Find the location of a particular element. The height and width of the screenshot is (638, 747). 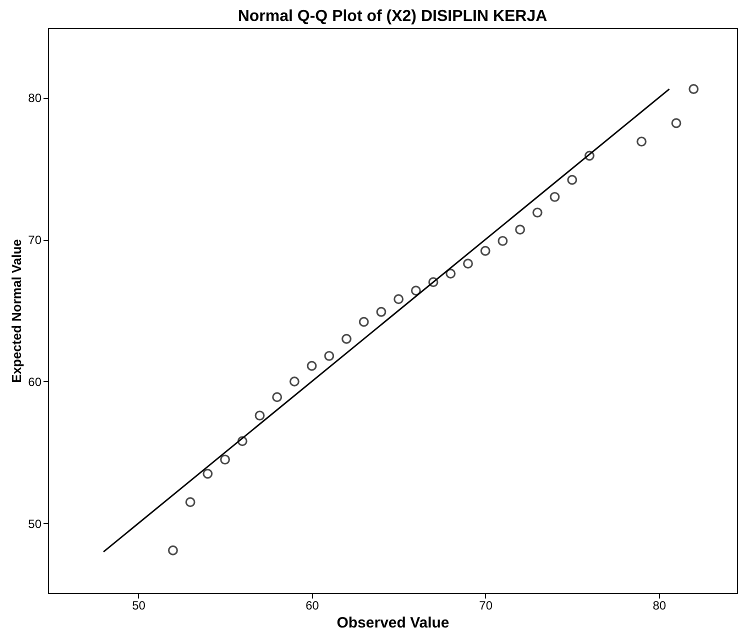

y-tick-label: 70 is located at coordinates (35, 240).